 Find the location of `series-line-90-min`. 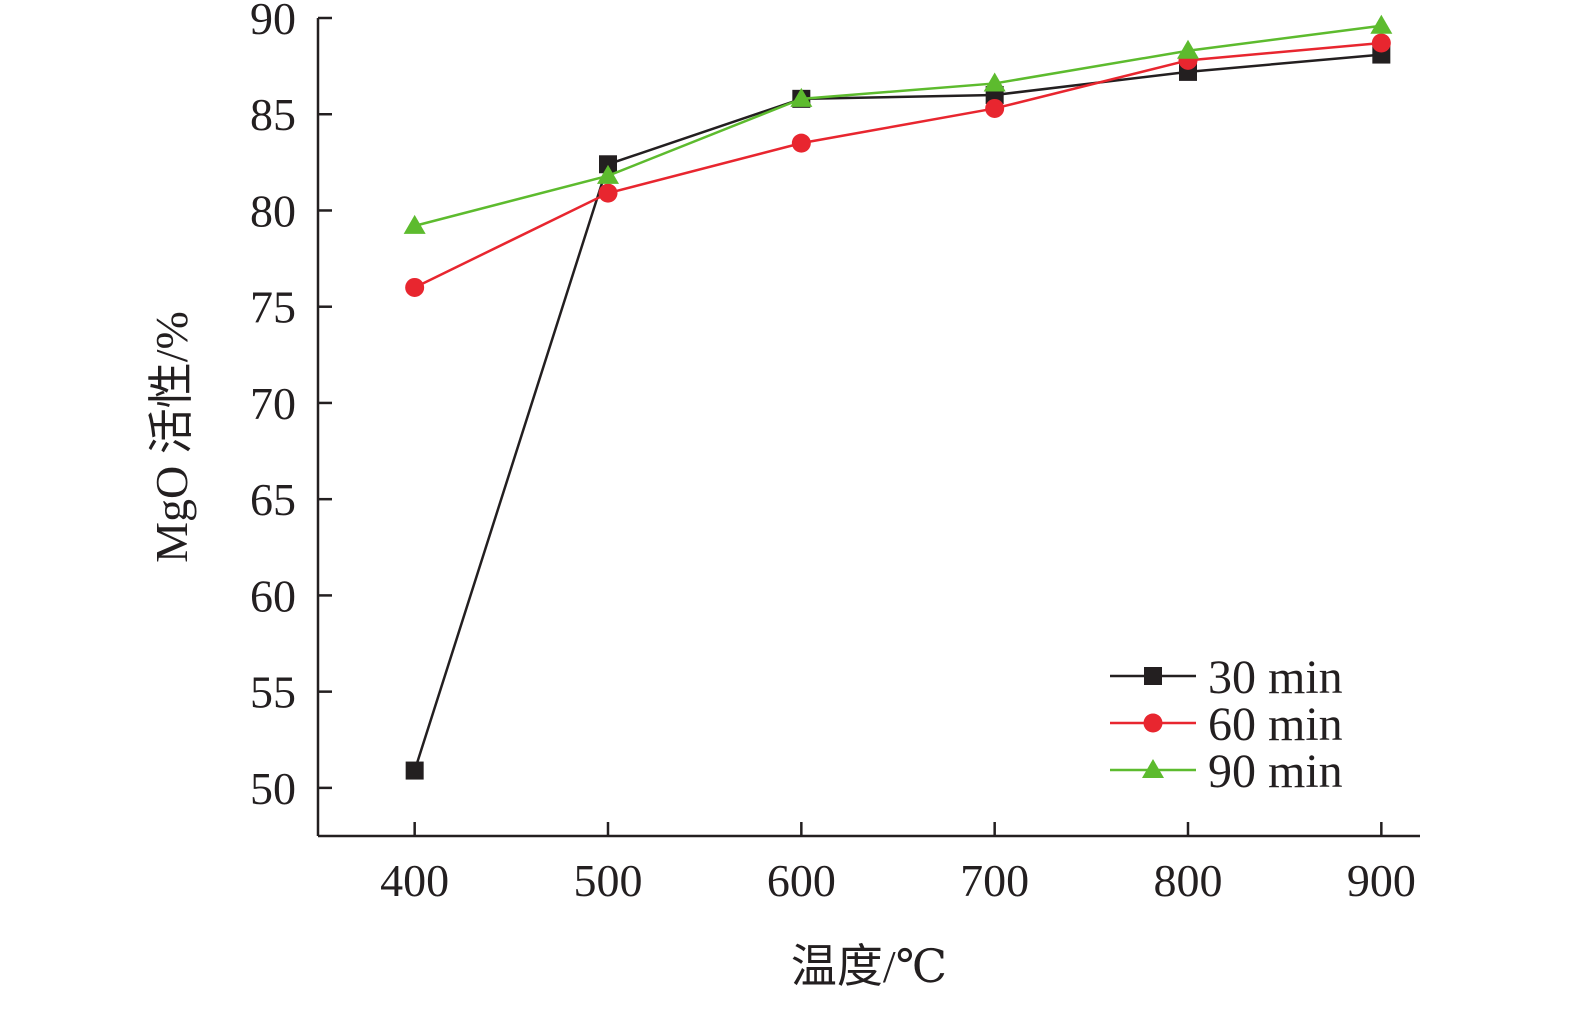

series-line-90-min is located at coordinates (898, 126).